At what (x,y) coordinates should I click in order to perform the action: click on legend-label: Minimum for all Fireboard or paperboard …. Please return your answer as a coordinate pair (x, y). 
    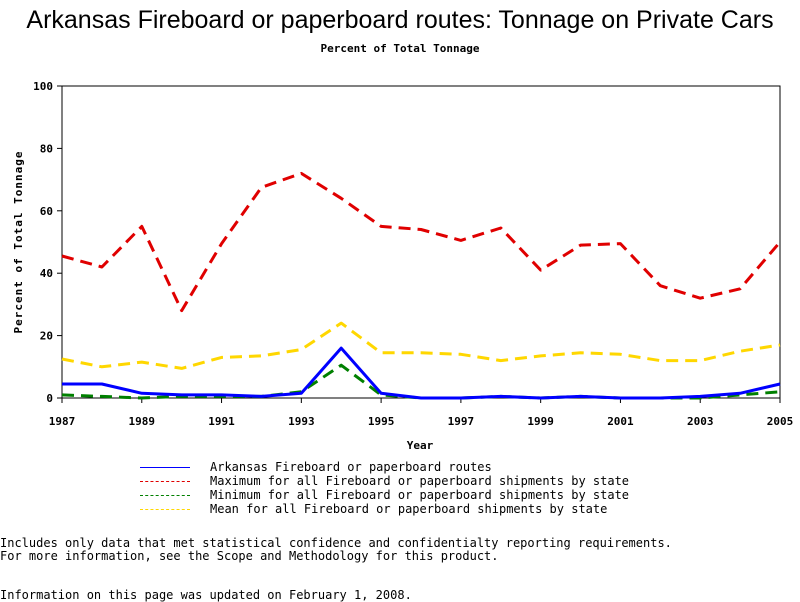
    Looking at the image, I should click on (419, 495).